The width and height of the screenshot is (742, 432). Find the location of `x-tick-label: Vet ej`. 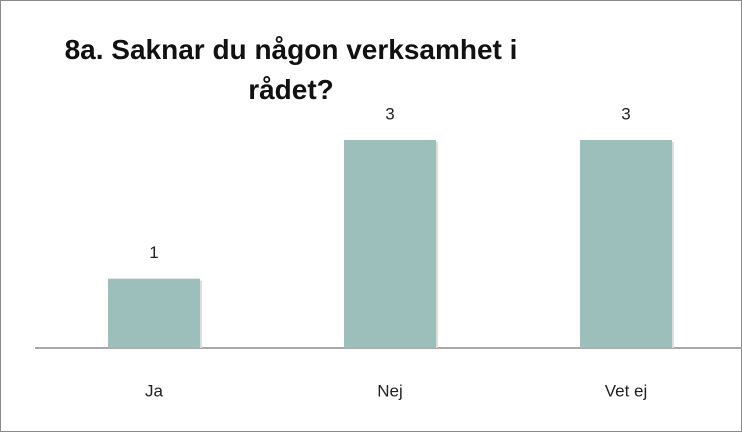

x-tick-label: Vet ej is located at coordinates (626, 390).